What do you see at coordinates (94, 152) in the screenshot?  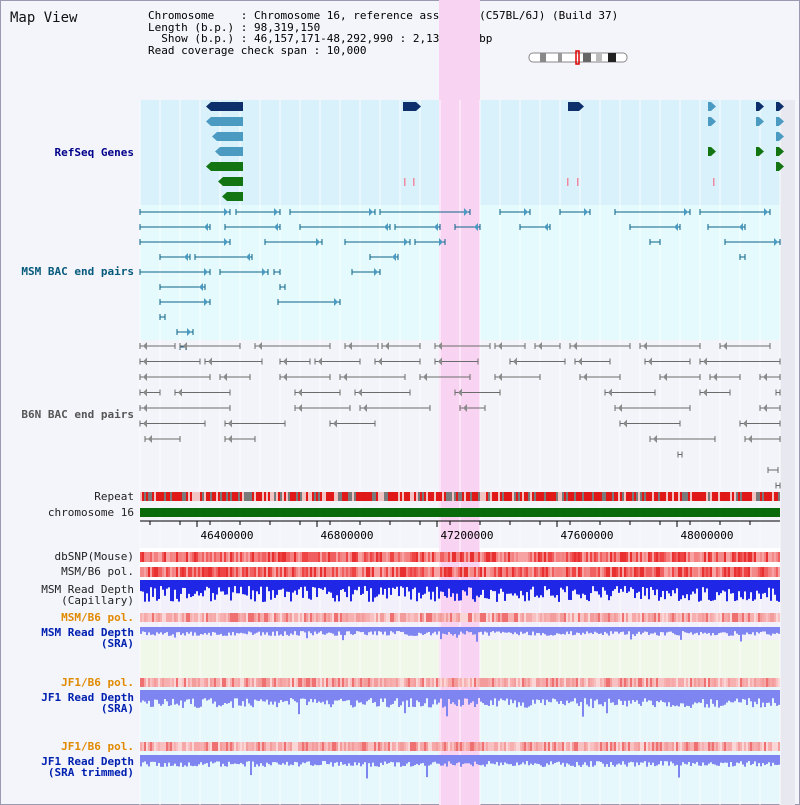 I see `track-label-refseq-genes: RefSeq Genes` at bounding box center [94, 152].